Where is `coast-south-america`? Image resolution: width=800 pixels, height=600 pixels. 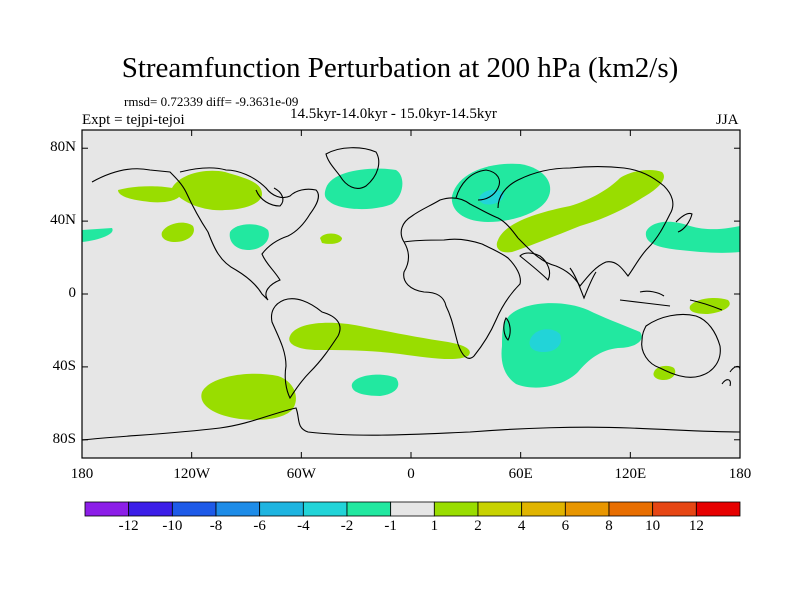 coast-south-america is located at coordinates (305, 349).